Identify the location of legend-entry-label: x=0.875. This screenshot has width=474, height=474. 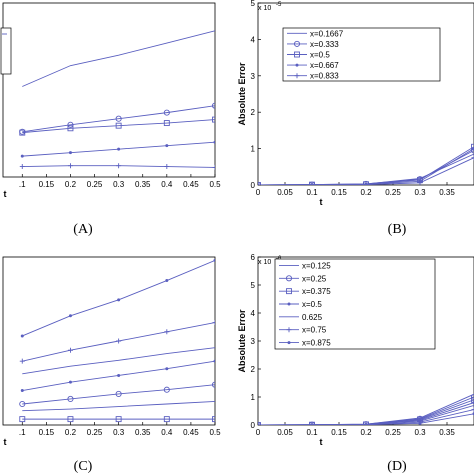
(316, 343).